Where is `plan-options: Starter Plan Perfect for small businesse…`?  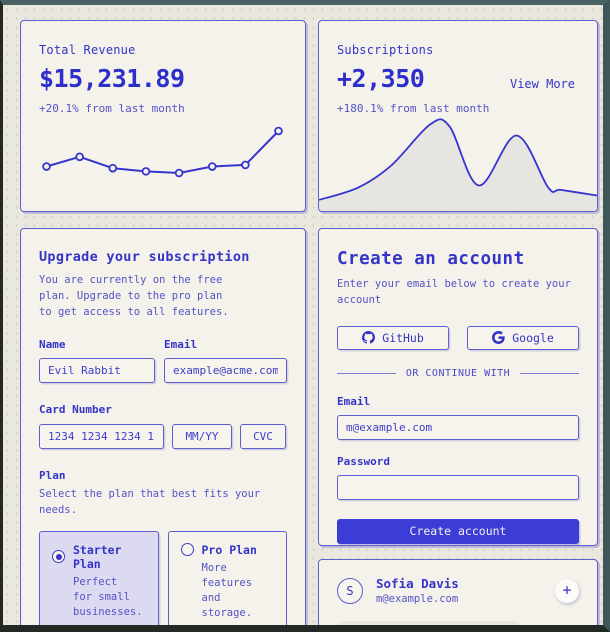
plan-options: Starter Plan Perfect for small businesse… is located at coordinates (163, 577).